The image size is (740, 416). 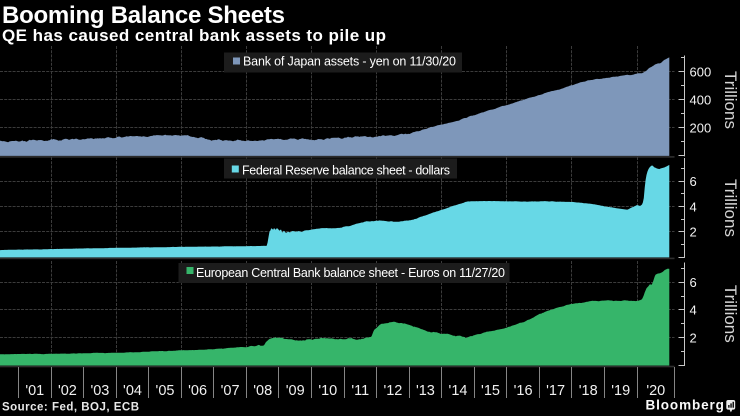 I want to click on svg-text: '10, so click(x=327, y=391).